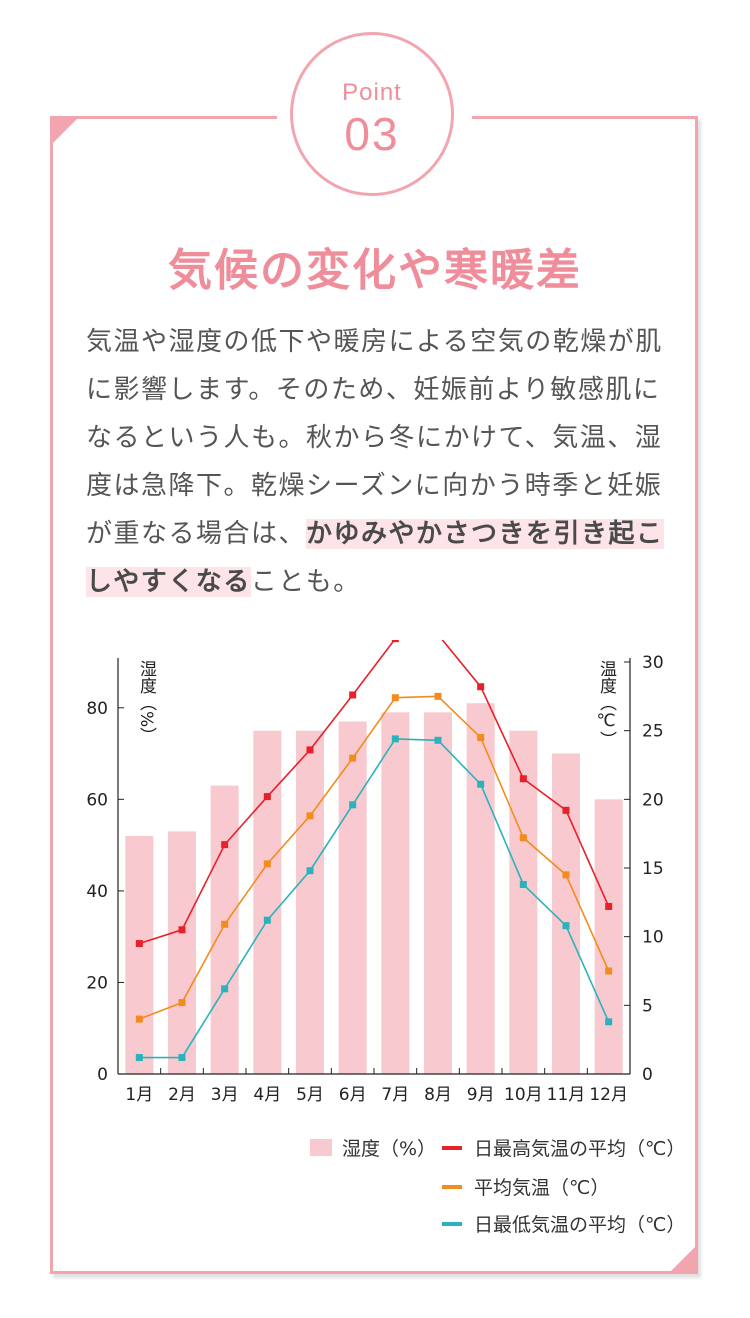 The height and width of the screenshot is (1318, 750). Describe the element at coordinates (372, 92) in the screenshot. I see `badge-point-label: Point` at that location.